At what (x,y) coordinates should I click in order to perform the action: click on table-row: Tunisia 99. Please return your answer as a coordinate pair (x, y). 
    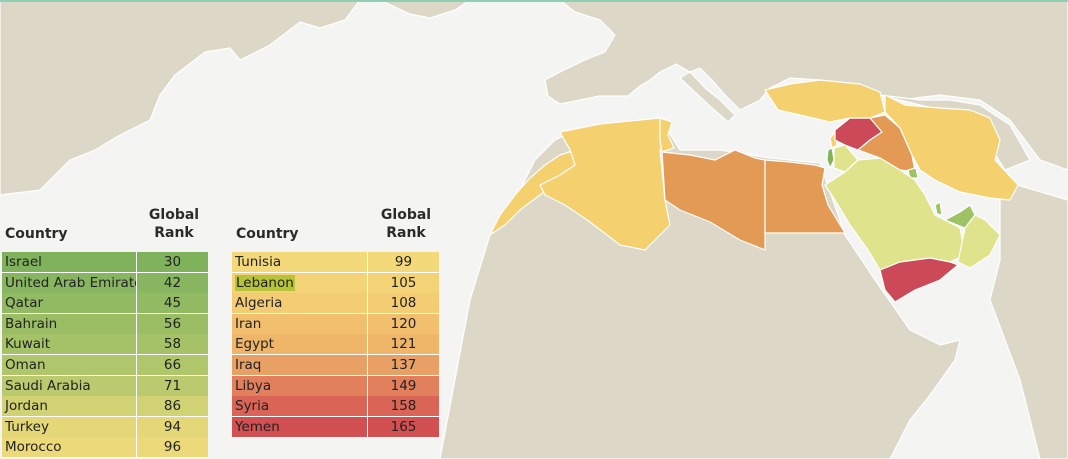
    Looking at the image, I should click on (335, 262).